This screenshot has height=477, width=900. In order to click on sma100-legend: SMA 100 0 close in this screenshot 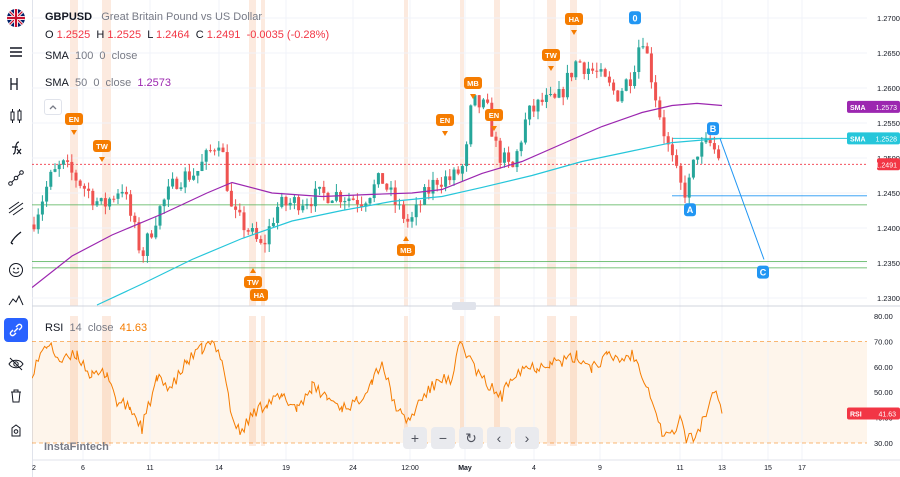, I will do `click(91, 56)`.